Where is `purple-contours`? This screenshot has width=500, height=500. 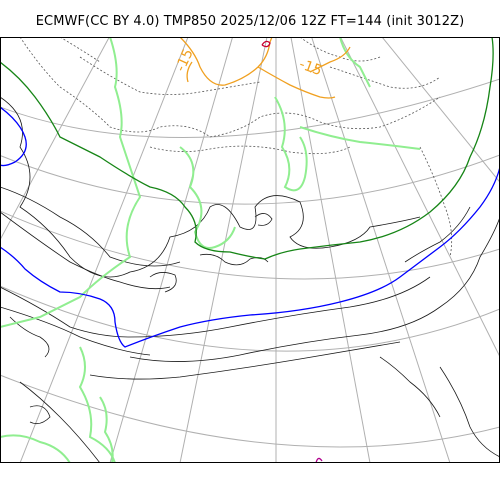 purple-contours is located at coordinates (319, 460).